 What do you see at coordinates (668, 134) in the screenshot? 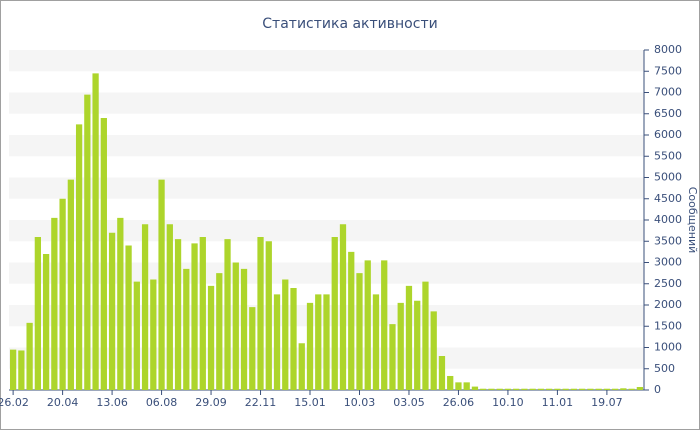
I see `y-tick-label: 6000` at bounding box center [668, 134].